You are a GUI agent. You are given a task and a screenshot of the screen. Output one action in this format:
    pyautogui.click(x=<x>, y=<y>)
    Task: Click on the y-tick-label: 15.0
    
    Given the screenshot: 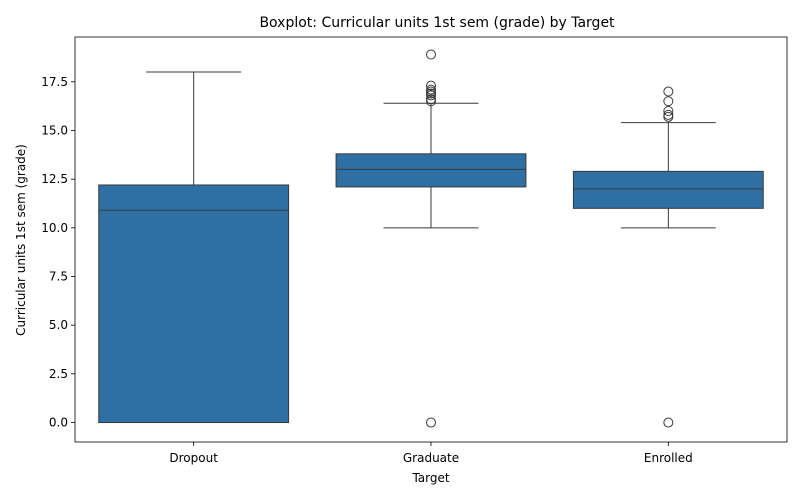 What is the action you would take?
    pyautogui.click(x=54, y=130)
    